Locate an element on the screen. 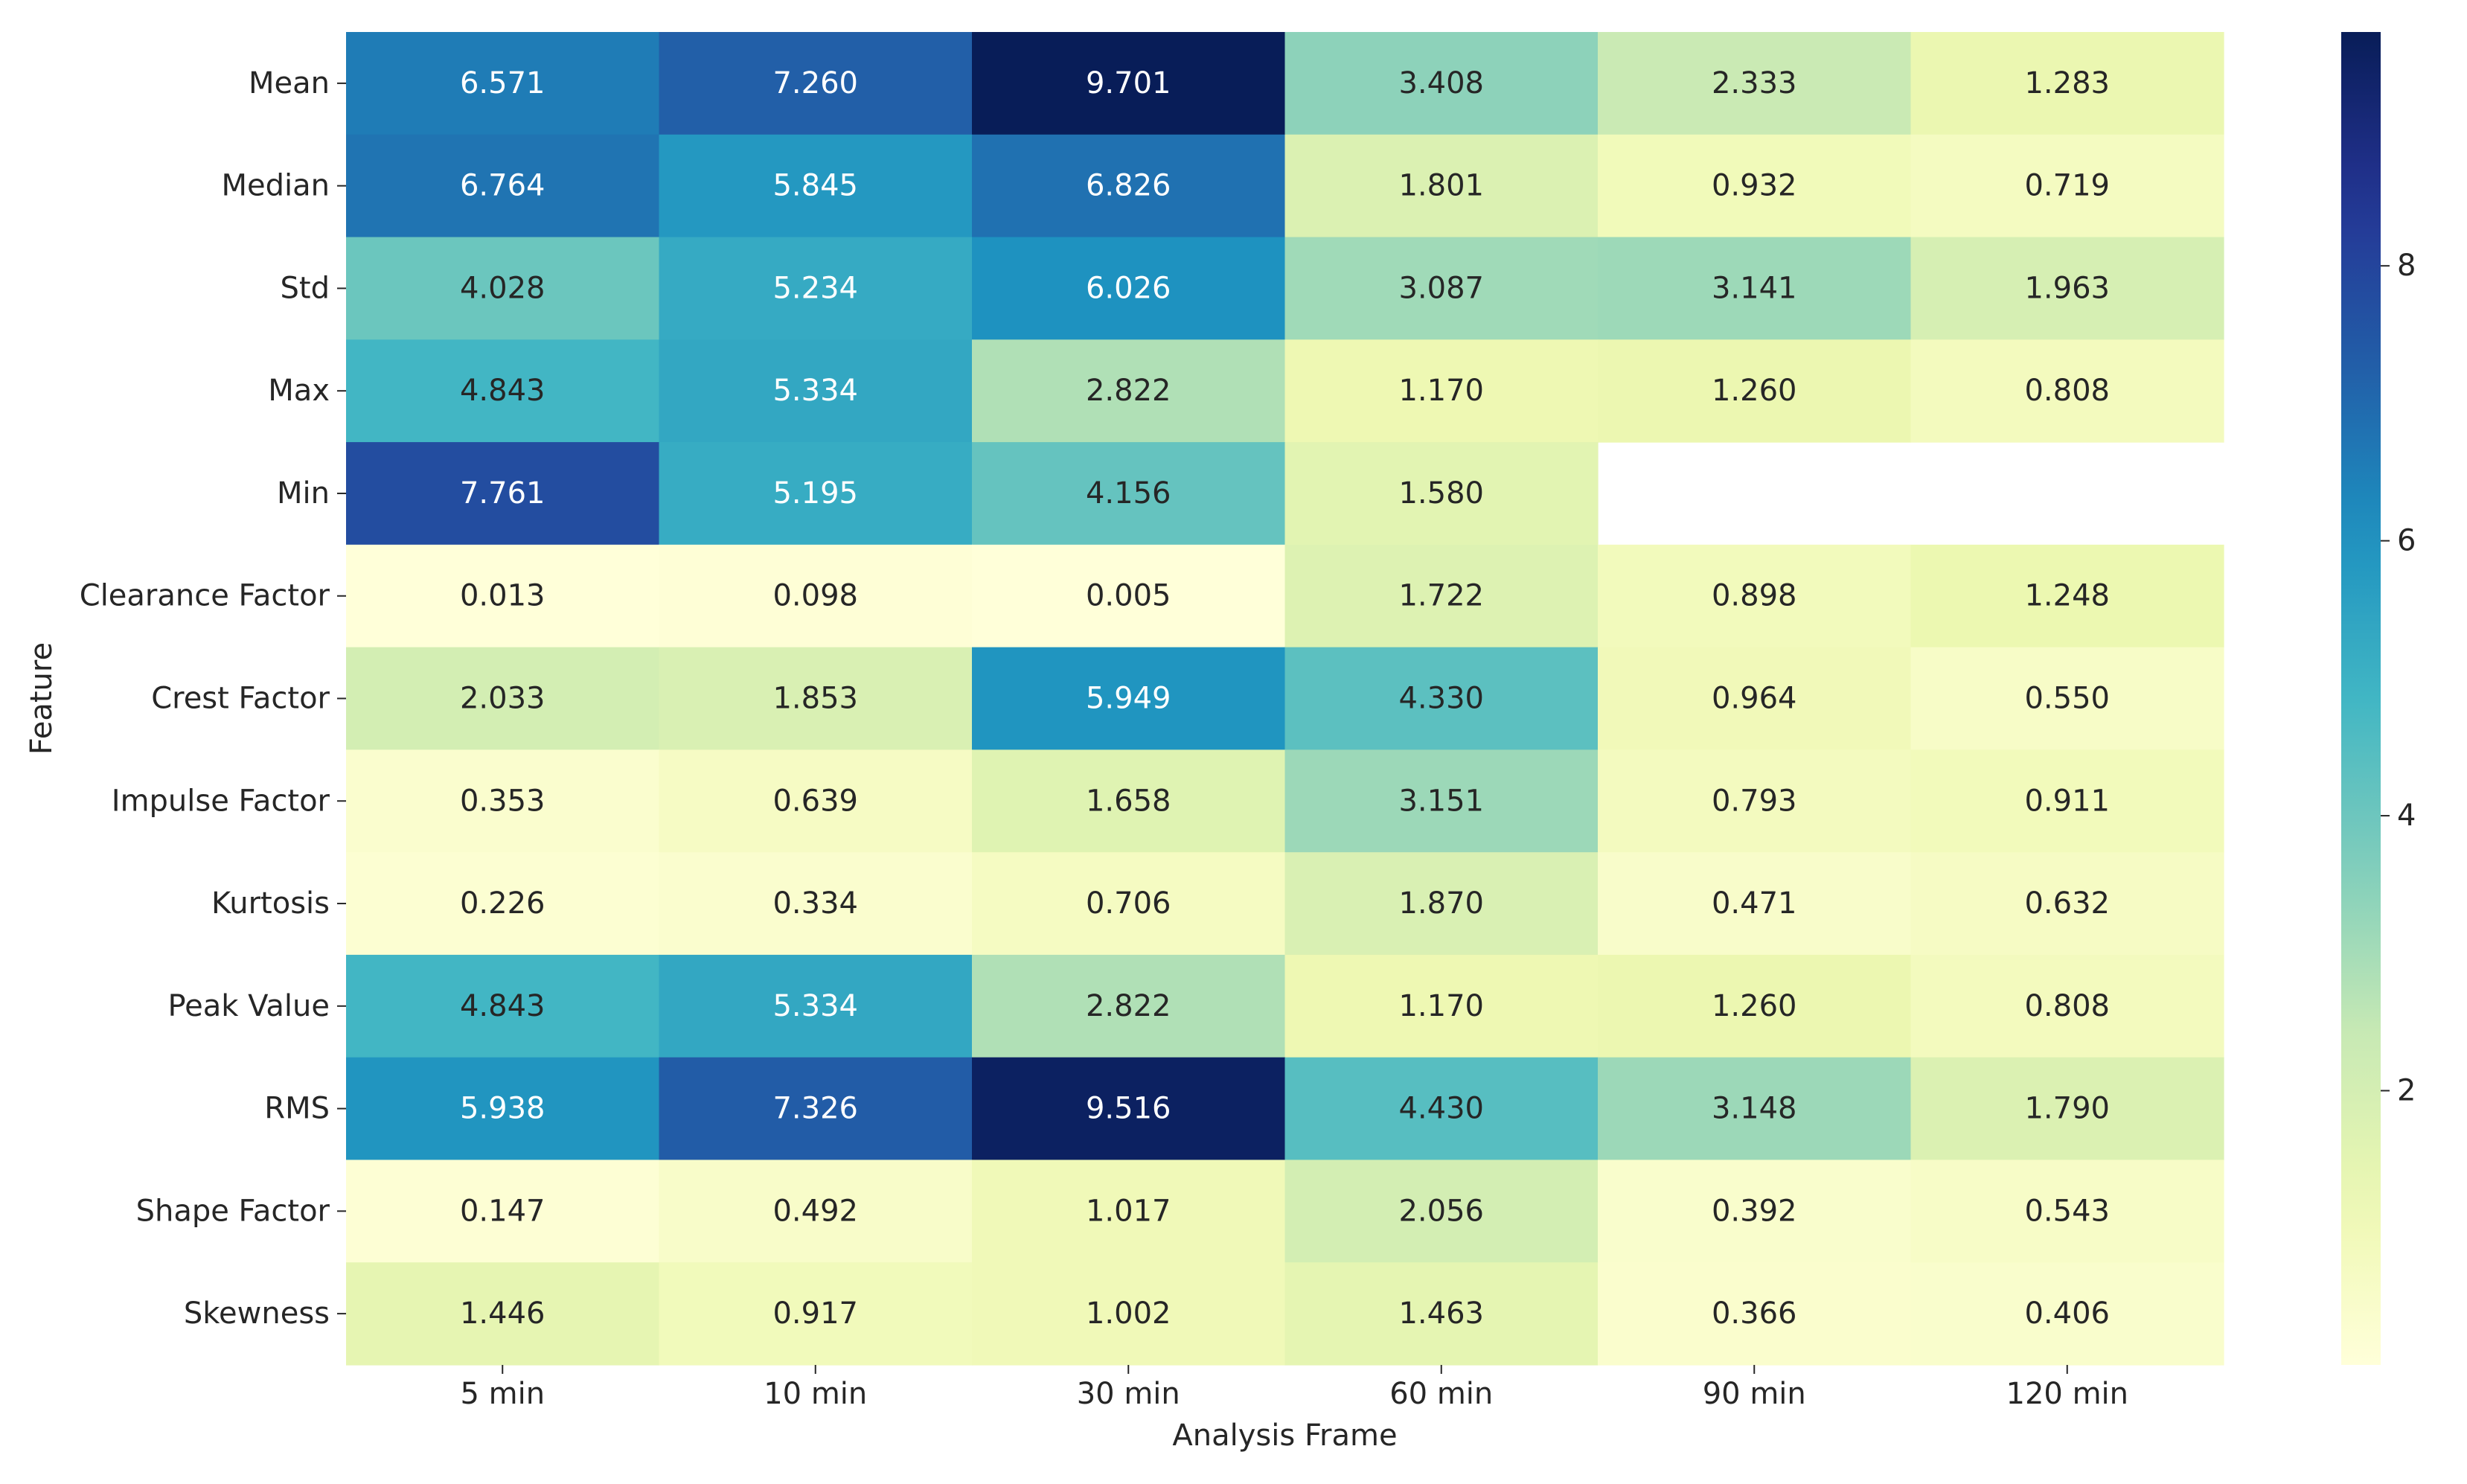 The width and height of the screenshot is (2467, 1484). cell-value-label: 1.260 is located at coordinates (1754, 1006).